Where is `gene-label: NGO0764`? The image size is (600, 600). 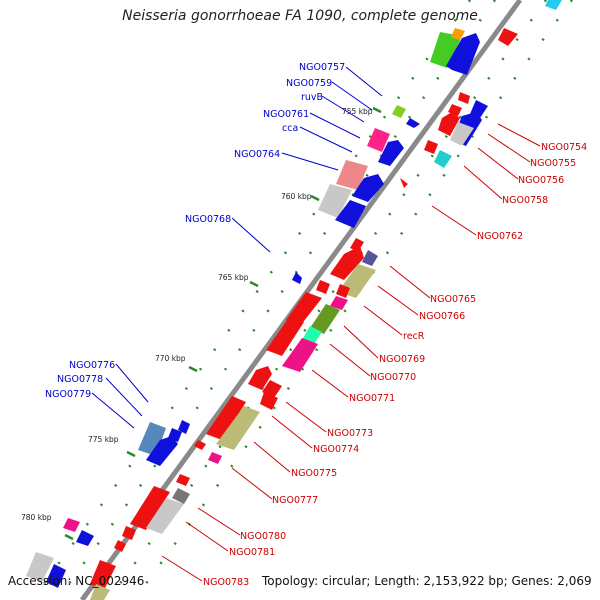
gene-label: NGO0764 is located at coordinates (257, 154).